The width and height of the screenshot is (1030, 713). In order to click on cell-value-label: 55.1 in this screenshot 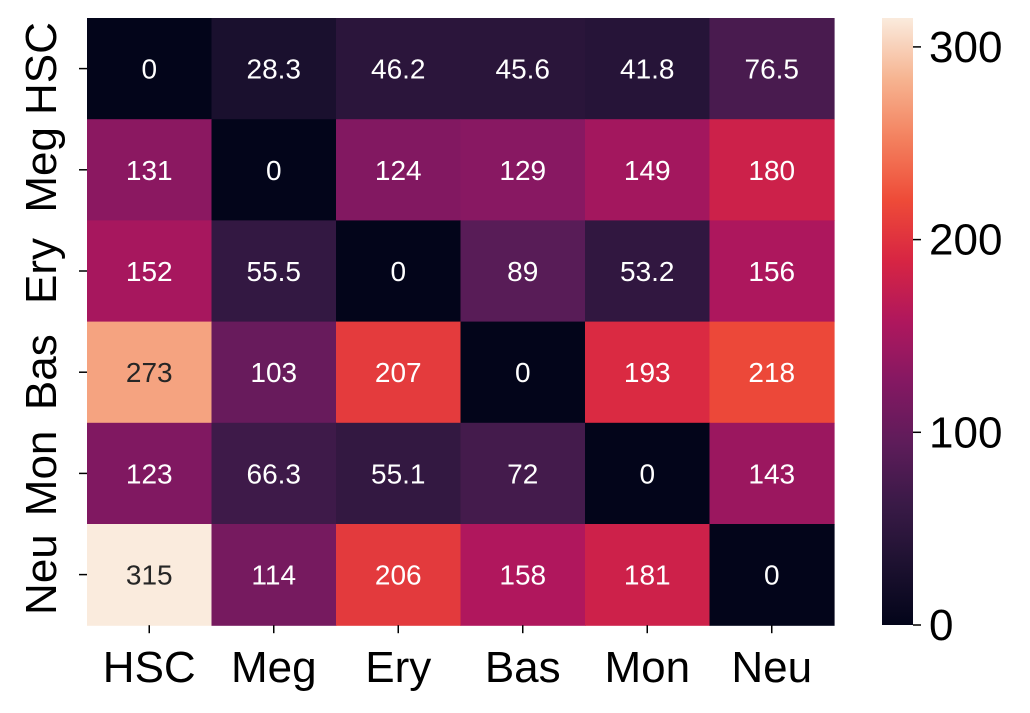, I will do `click(398, 473)`.